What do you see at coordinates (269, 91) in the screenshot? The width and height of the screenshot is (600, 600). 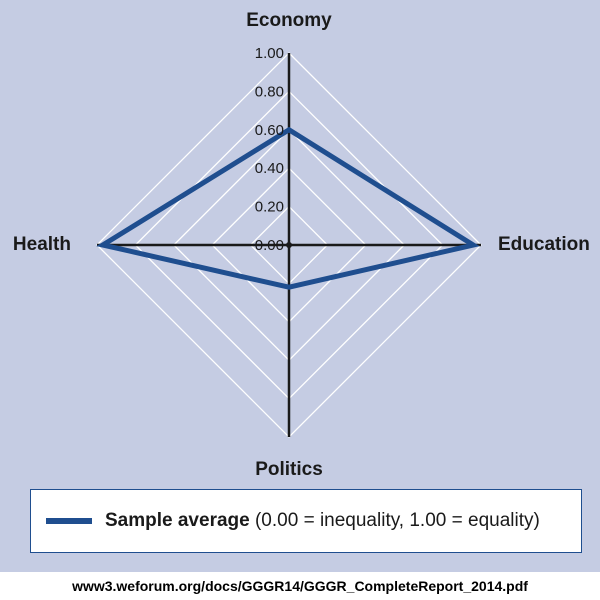 I see `tick-label-4: 0.80` at bounding box center [269, 91].